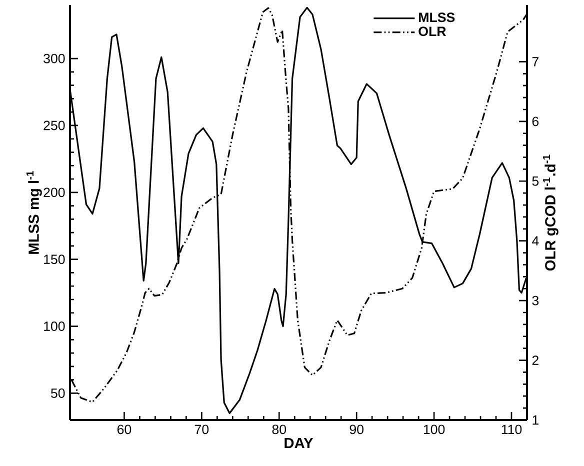  I want to click on x-tick-label: 110, so click(512, 429).